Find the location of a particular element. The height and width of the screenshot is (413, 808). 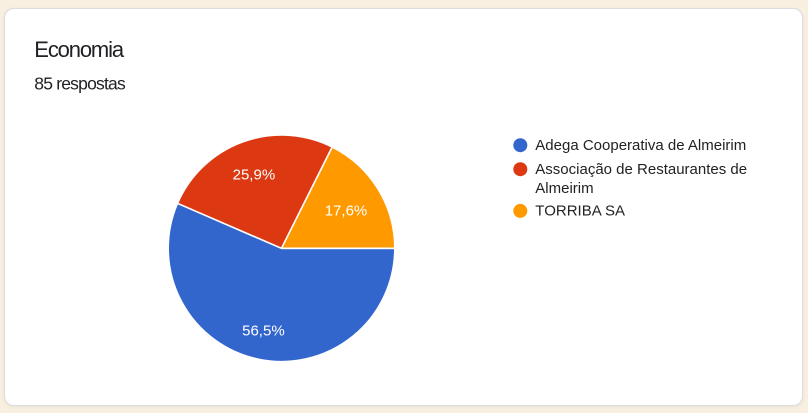

svg-text: Almeirim is located at coordinates (564, 188).